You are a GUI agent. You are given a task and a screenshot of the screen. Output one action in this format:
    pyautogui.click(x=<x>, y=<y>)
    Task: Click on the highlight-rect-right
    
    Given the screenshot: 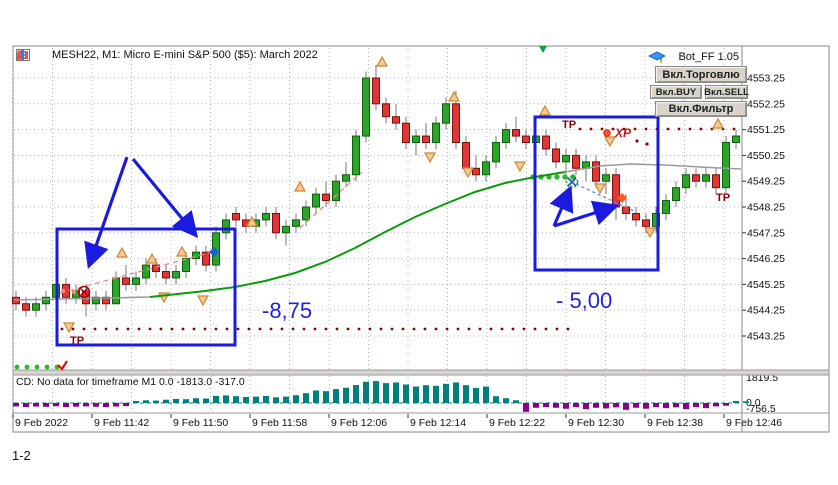 What is the action you would take?
    pyautogui.click(x=596, y=193)
    